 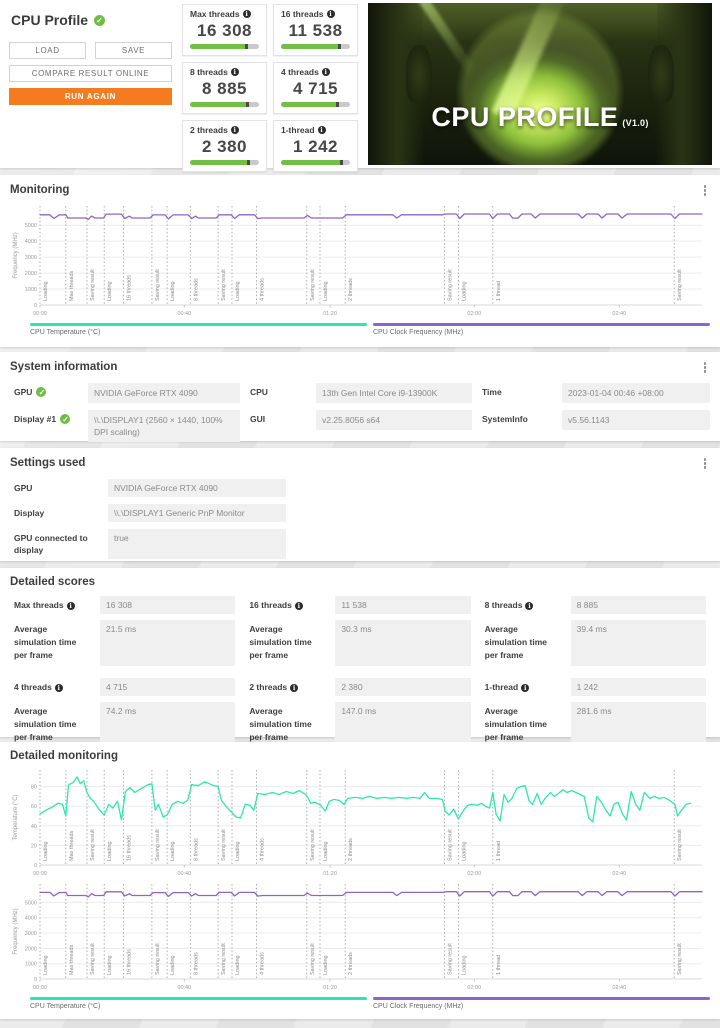 What do you see at coordinates (23, 487) in the screenshot?
I see `gpu-setting-label: GPU` at bounding box center [23, 487].